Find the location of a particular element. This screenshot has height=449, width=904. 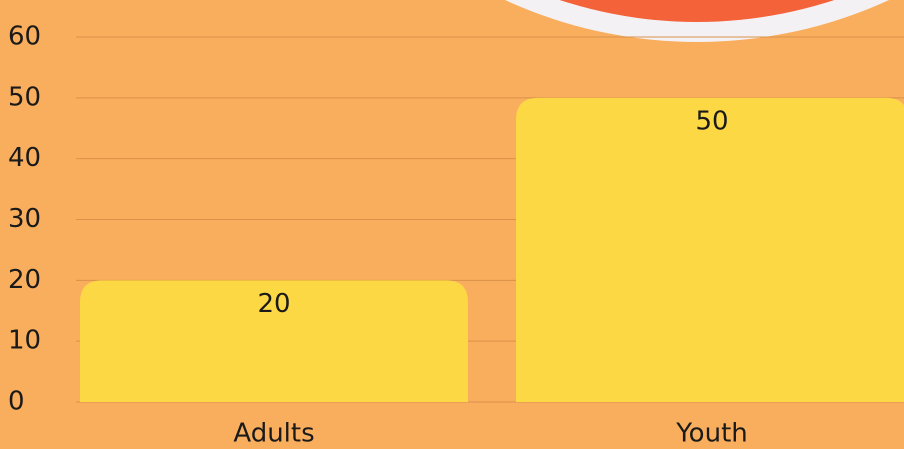

y-tick-label: 60 is located at coordinates (24, 37).